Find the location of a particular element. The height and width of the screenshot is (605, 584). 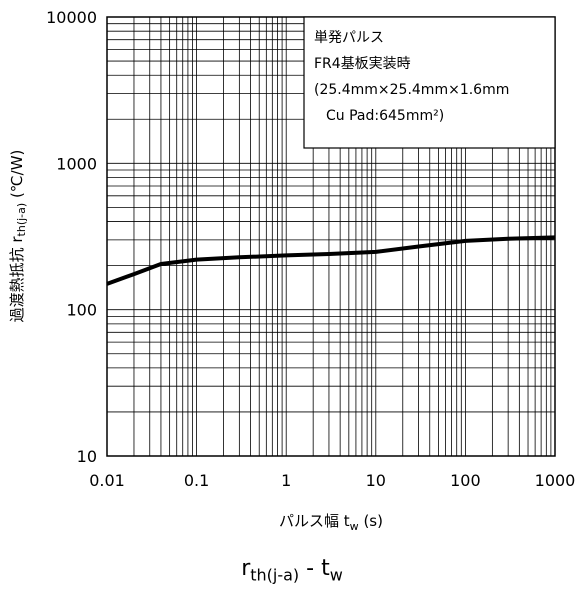

chart-caption: rth(j-a) - tw is located at coordinates (292, 570).